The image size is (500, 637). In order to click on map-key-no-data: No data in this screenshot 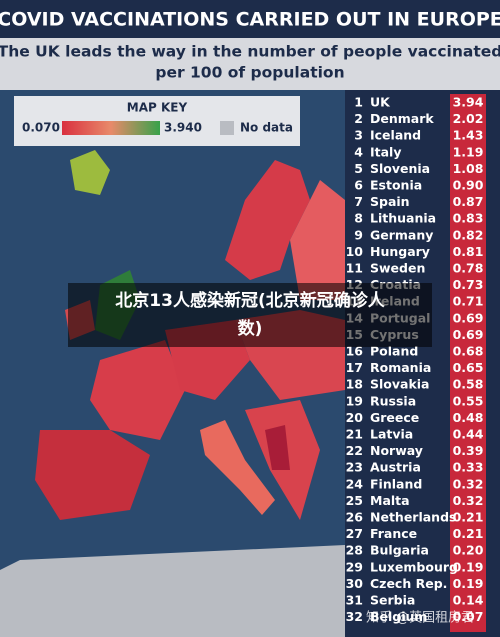, I will do `click(266, 128)`.